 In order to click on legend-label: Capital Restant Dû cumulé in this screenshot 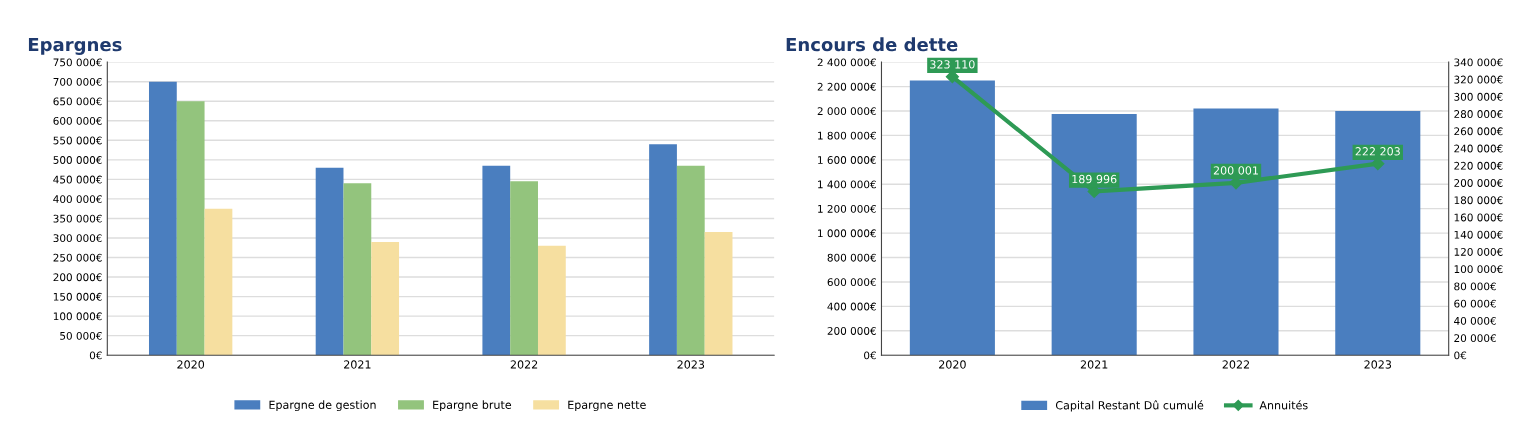, I will do `click(1129, 406)`.